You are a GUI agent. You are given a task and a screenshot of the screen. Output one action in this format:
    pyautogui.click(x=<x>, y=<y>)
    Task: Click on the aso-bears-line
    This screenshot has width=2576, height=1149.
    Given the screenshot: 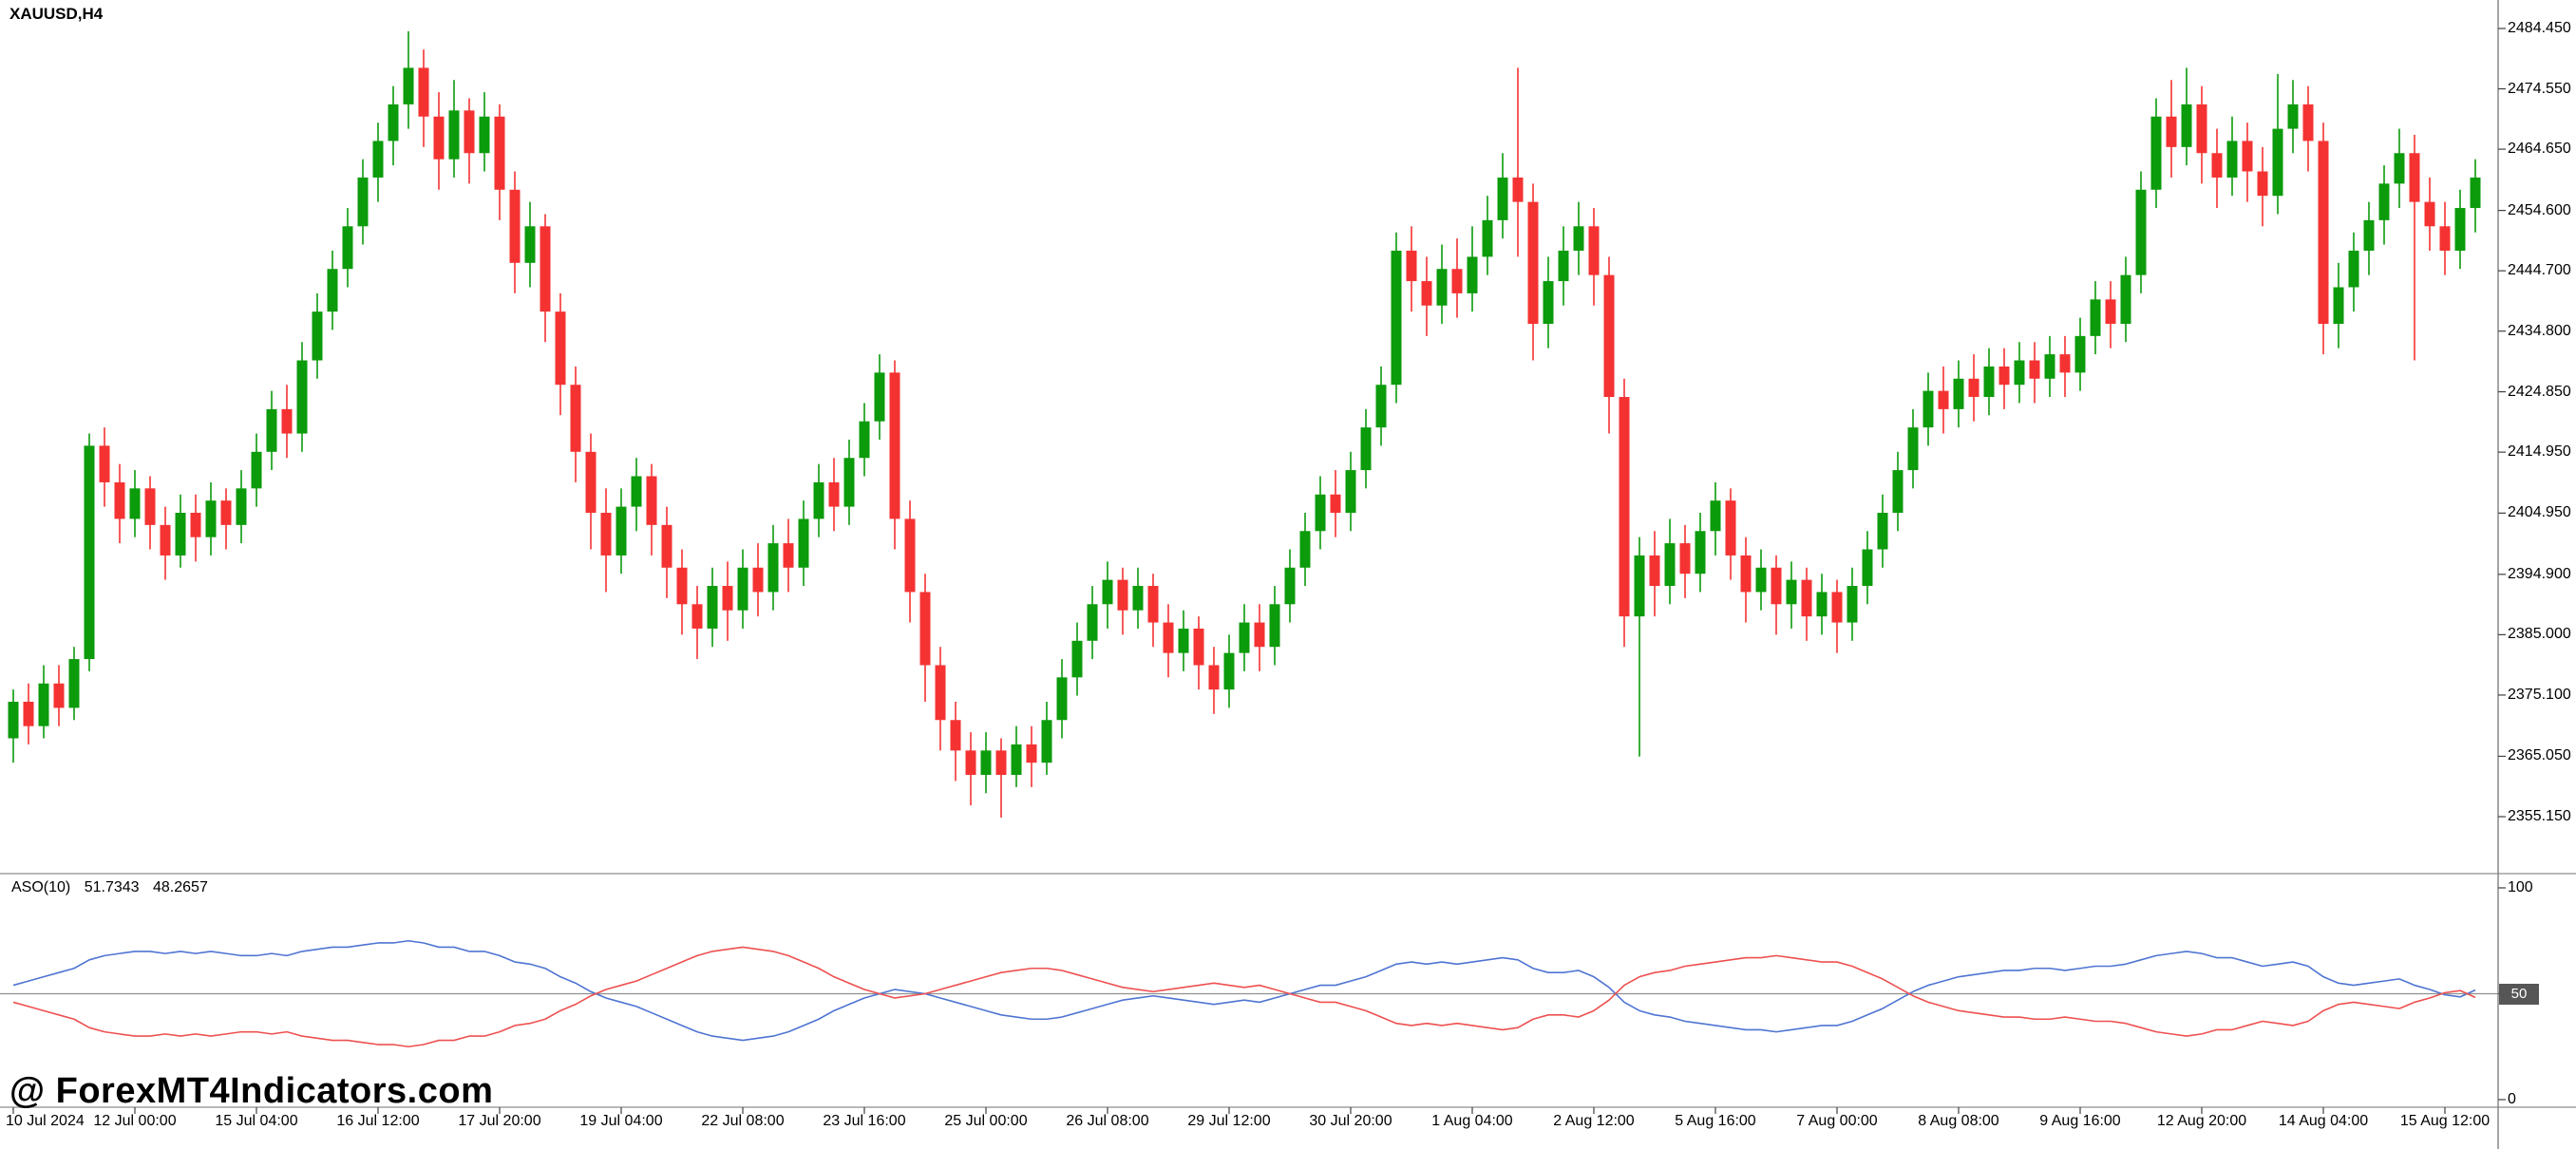 What is the action you would take?
    pyautogui.click(x=1244, y=997)
    